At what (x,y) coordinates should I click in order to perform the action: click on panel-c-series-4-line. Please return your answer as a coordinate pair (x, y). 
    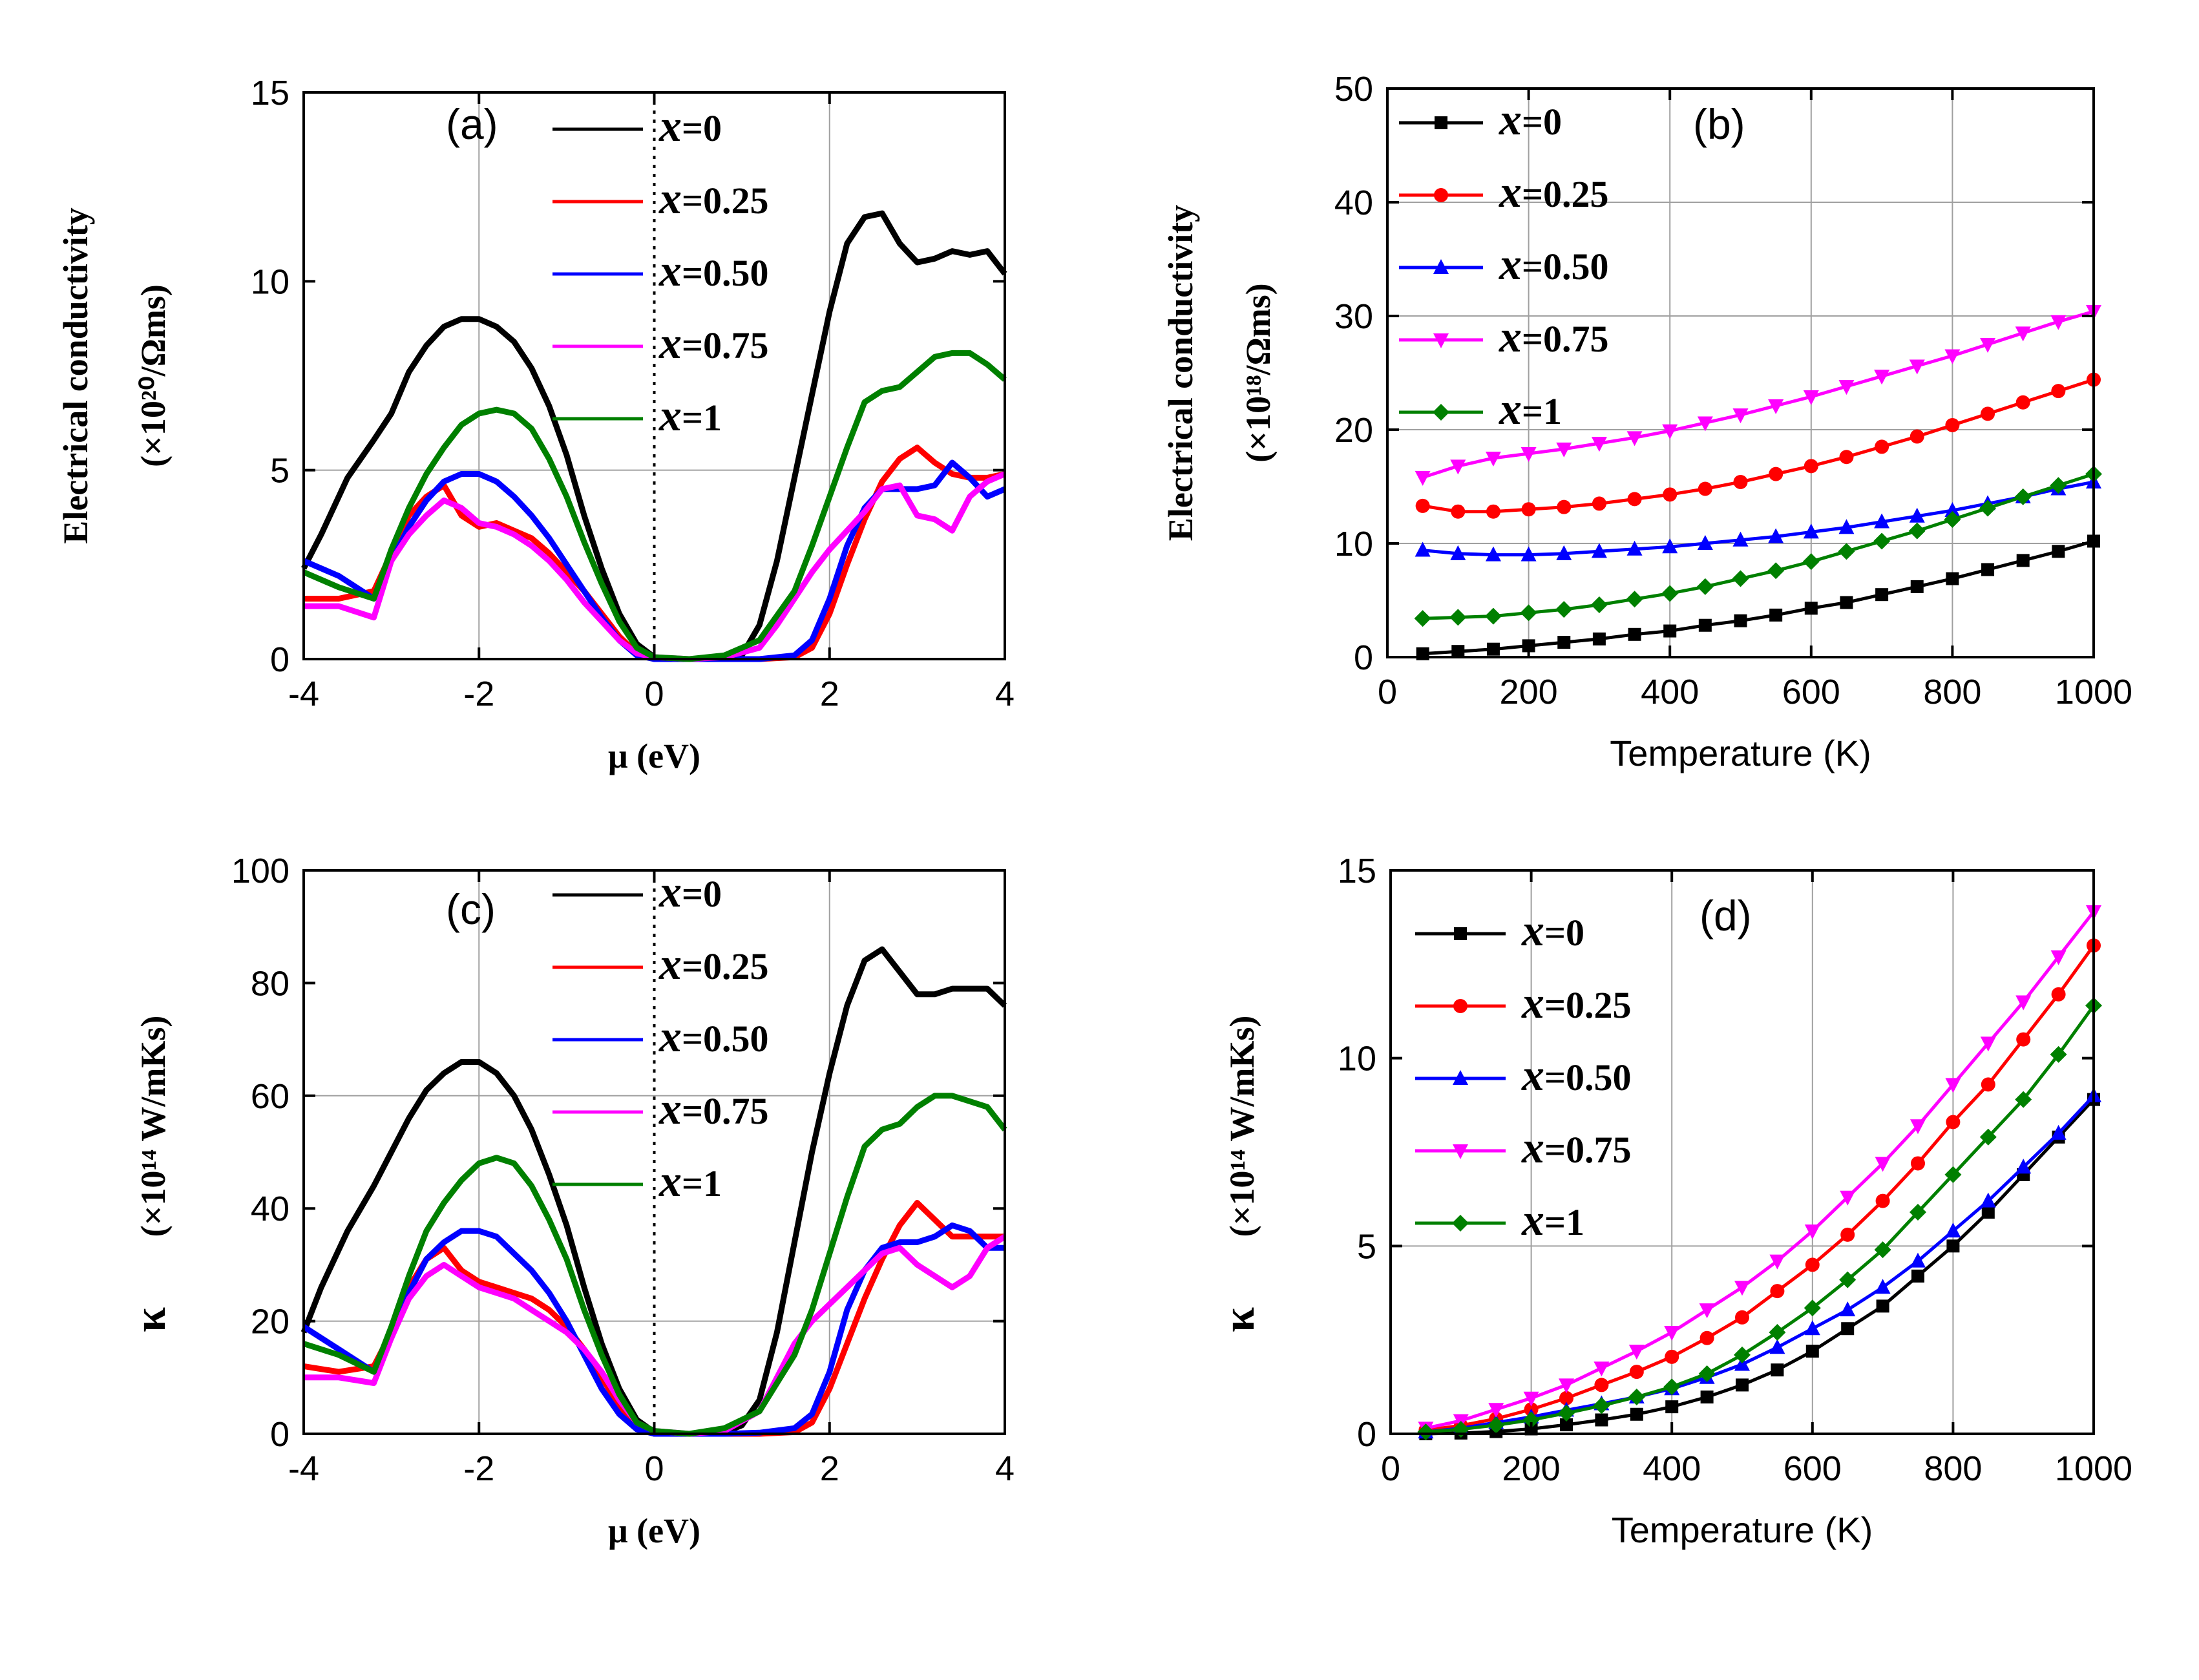
    Looking at the image, I should click on (654, 1265).